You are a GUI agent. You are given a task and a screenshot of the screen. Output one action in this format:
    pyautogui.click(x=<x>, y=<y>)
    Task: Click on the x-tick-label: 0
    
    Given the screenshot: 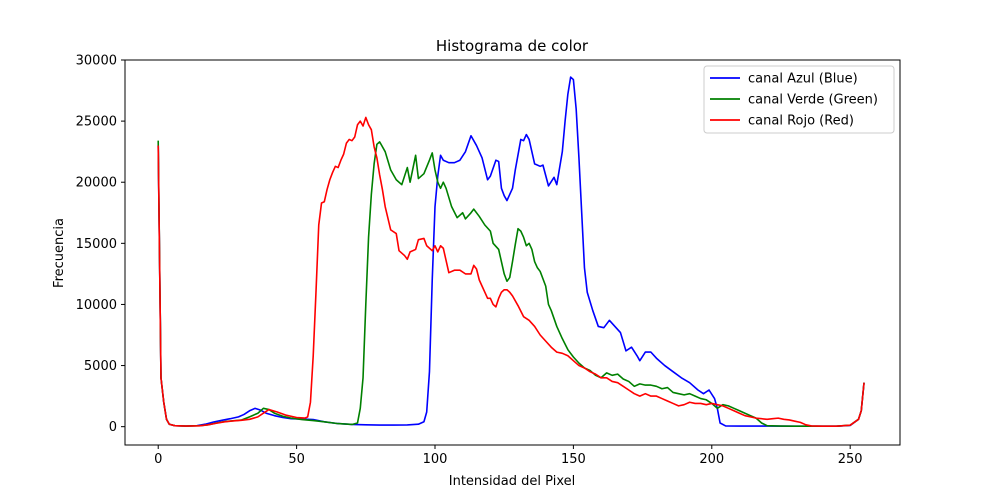 What is the action you would take?
    pyautogui.click(x=158, y=459)
    